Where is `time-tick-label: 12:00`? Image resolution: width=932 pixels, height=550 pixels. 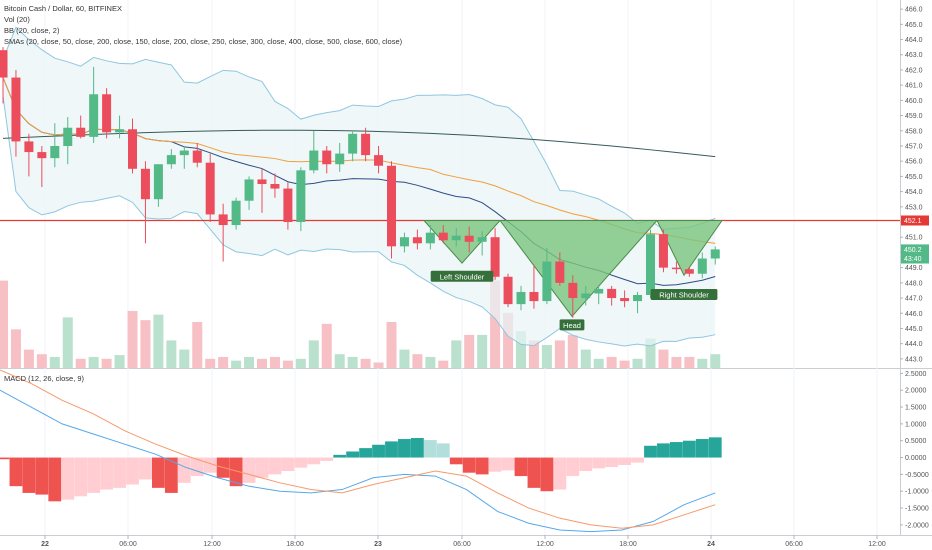
time-tick-label: 12:00 is located at coordinates (545, 544).